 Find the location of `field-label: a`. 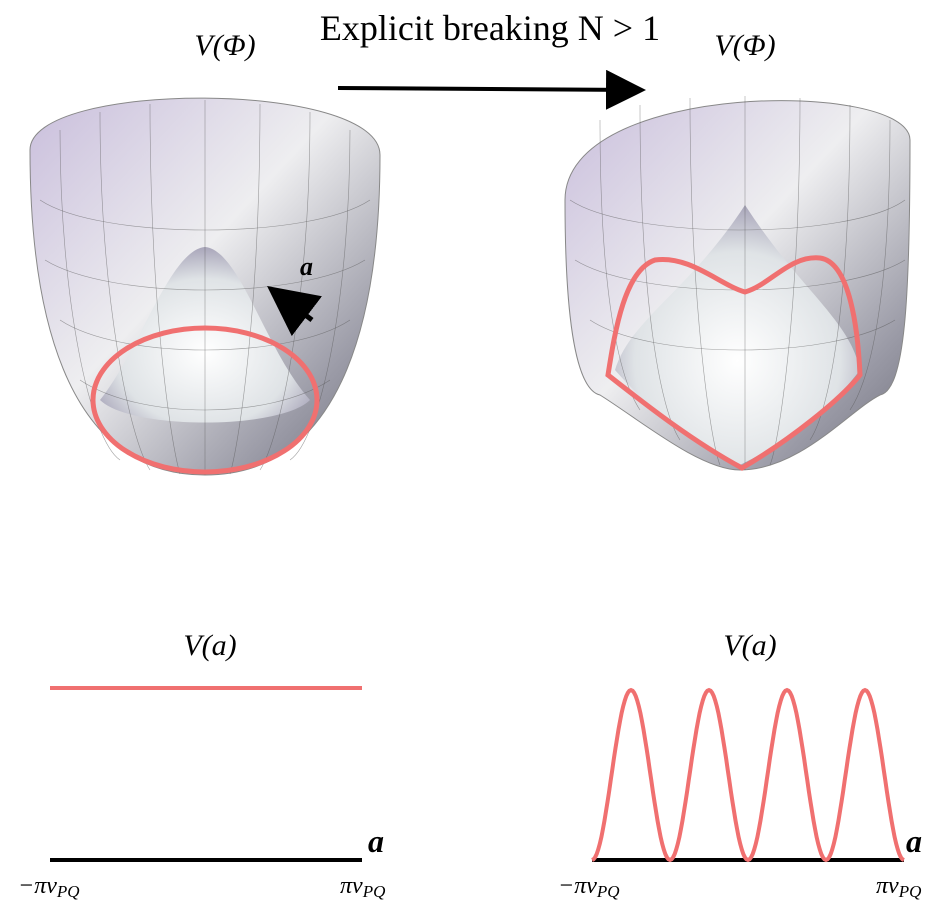

field-label: a is located at coordinates (306, 266).